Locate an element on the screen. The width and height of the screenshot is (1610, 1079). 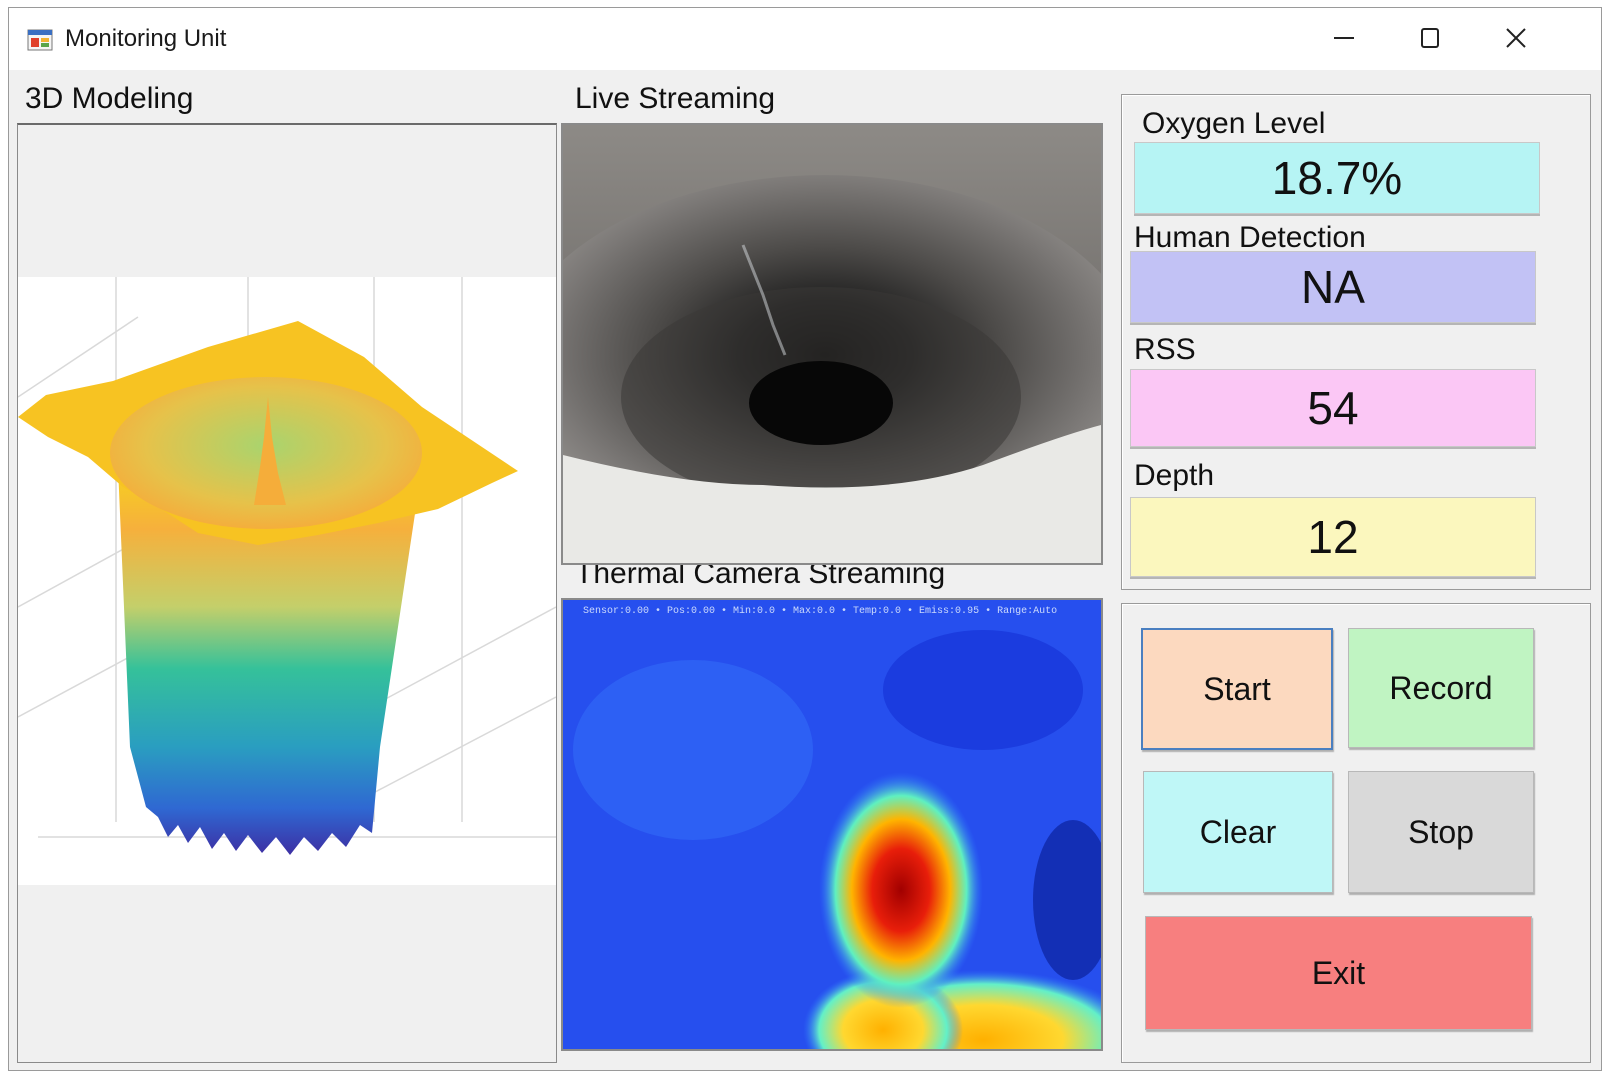
rss-display: 54 is located at coordinates (1333, 408).